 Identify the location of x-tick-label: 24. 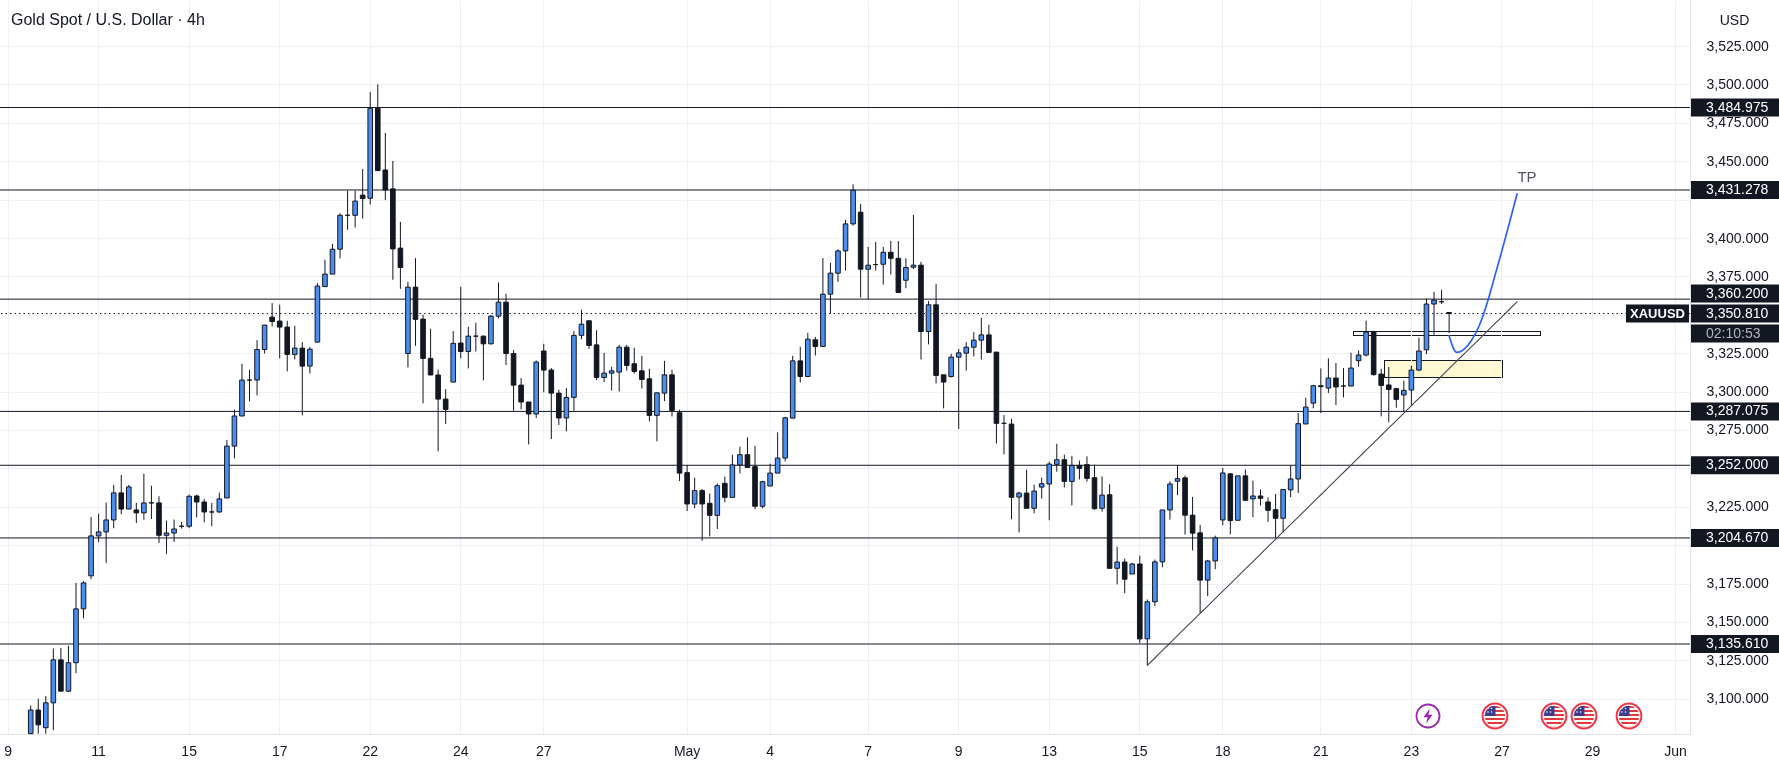
(460, 750).